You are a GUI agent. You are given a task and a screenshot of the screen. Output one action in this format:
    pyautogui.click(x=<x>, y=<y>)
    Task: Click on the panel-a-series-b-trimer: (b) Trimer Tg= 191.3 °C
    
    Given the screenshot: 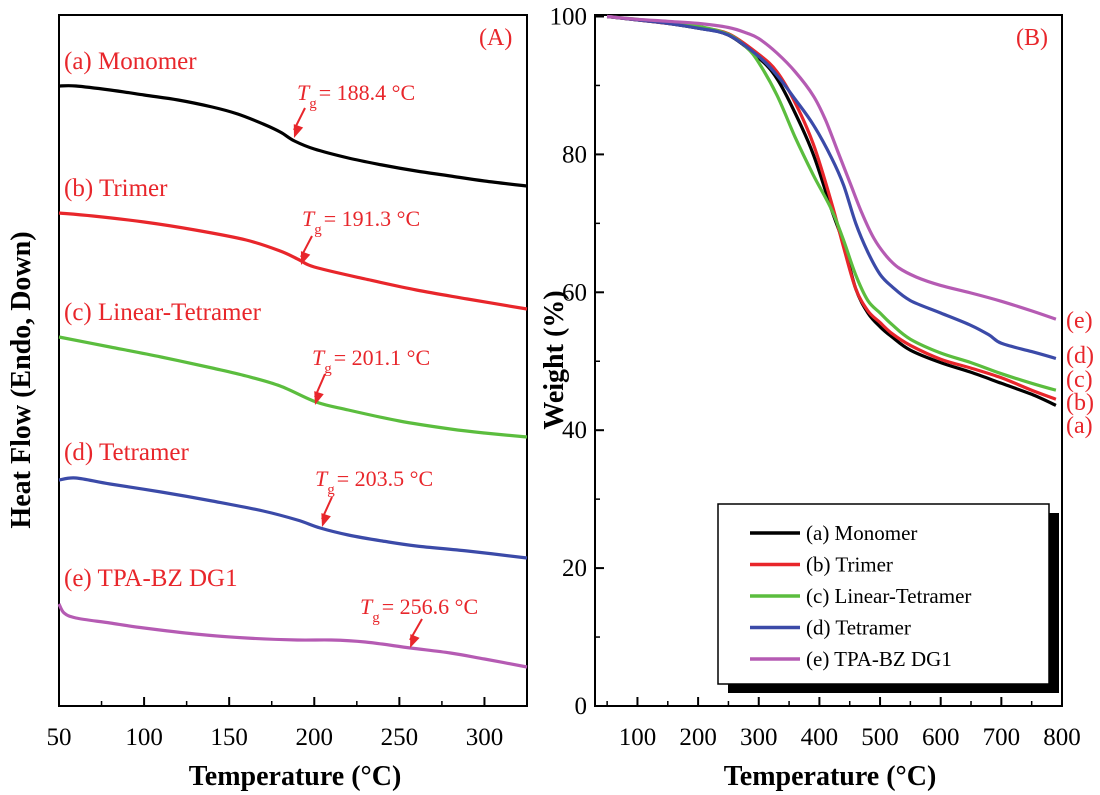 What is the action you would take?
    pyautogui.click(x=293, y=243)
    